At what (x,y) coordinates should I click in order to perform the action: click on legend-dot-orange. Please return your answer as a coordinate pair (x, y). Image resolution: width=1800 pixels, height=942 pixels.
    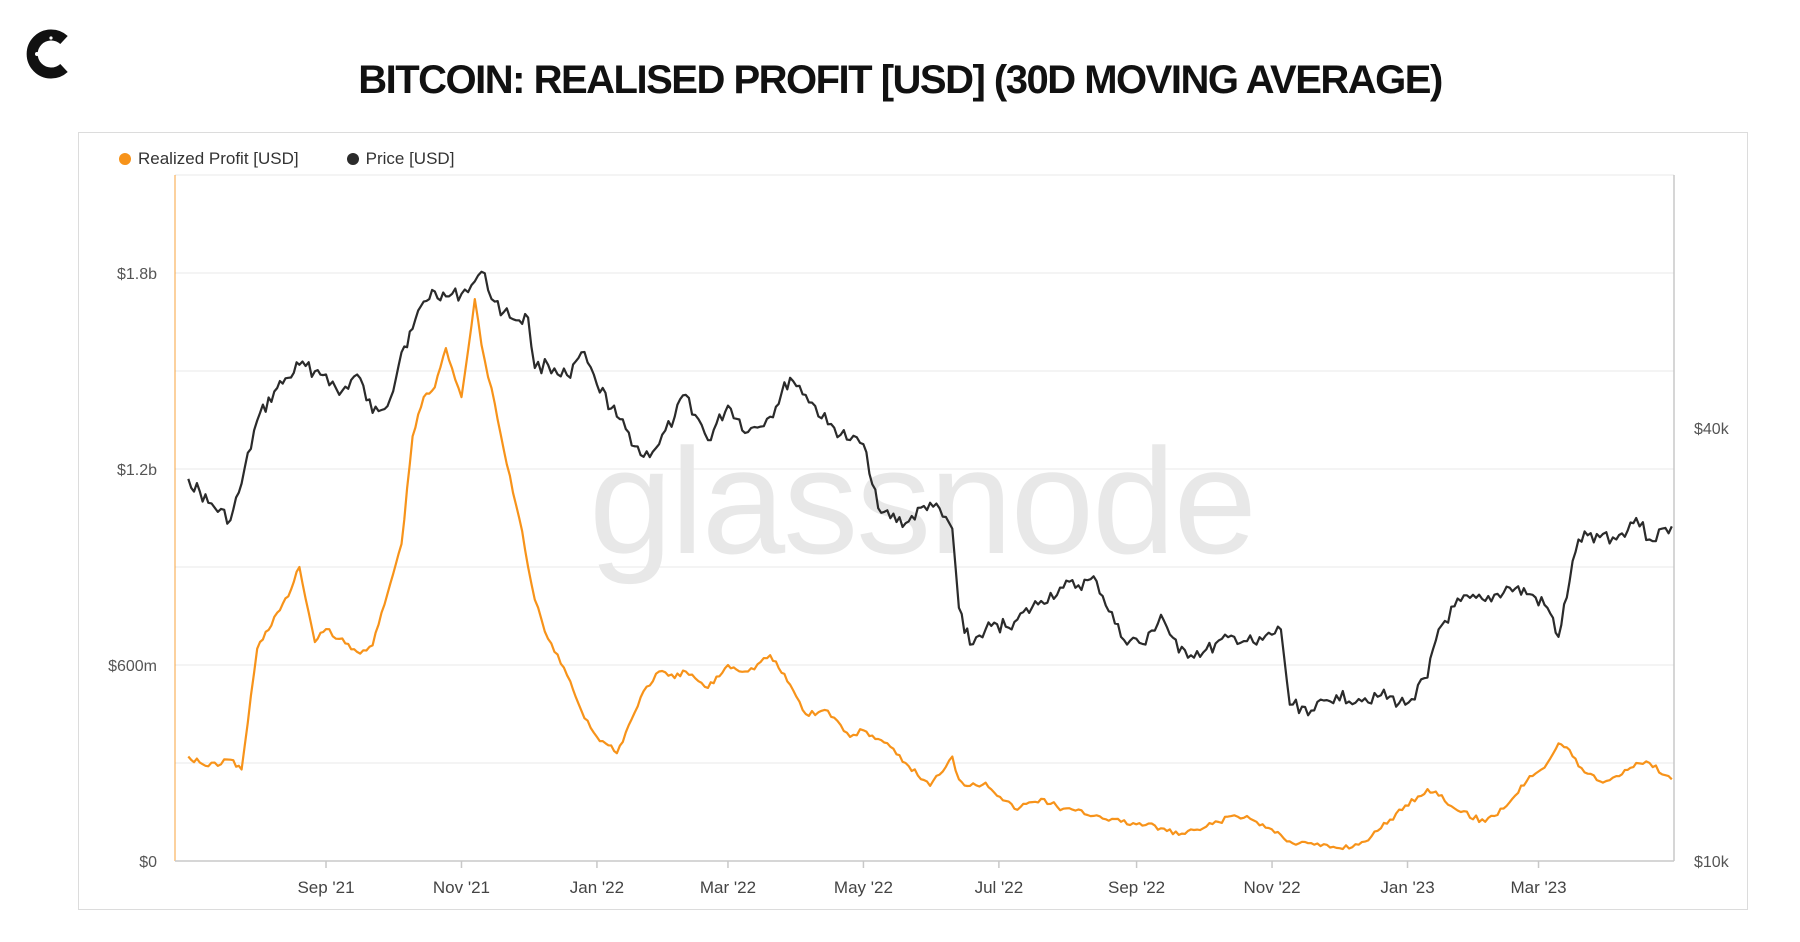
    Looking at the image, I should click on (125, 159).